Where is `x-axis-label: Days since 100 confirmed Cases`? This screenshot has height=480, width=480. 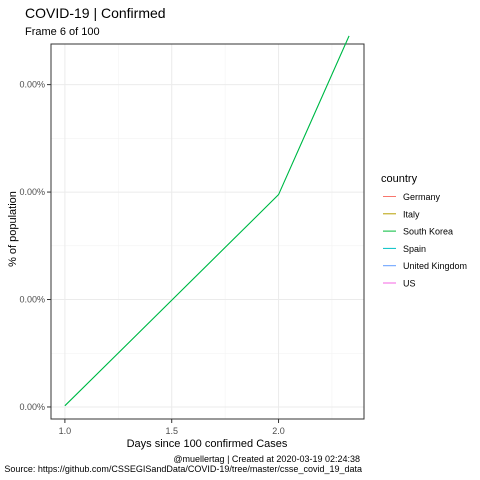
x-axis-label: Days since 100 confirmed Cases is located at coordinates (207, 444).